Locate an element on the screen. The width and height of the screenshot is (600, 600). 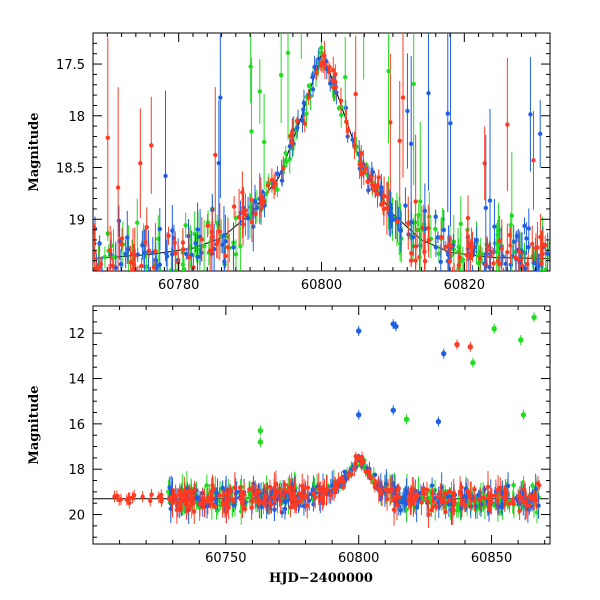
bot-early-point is located at coordinates (117, 496).